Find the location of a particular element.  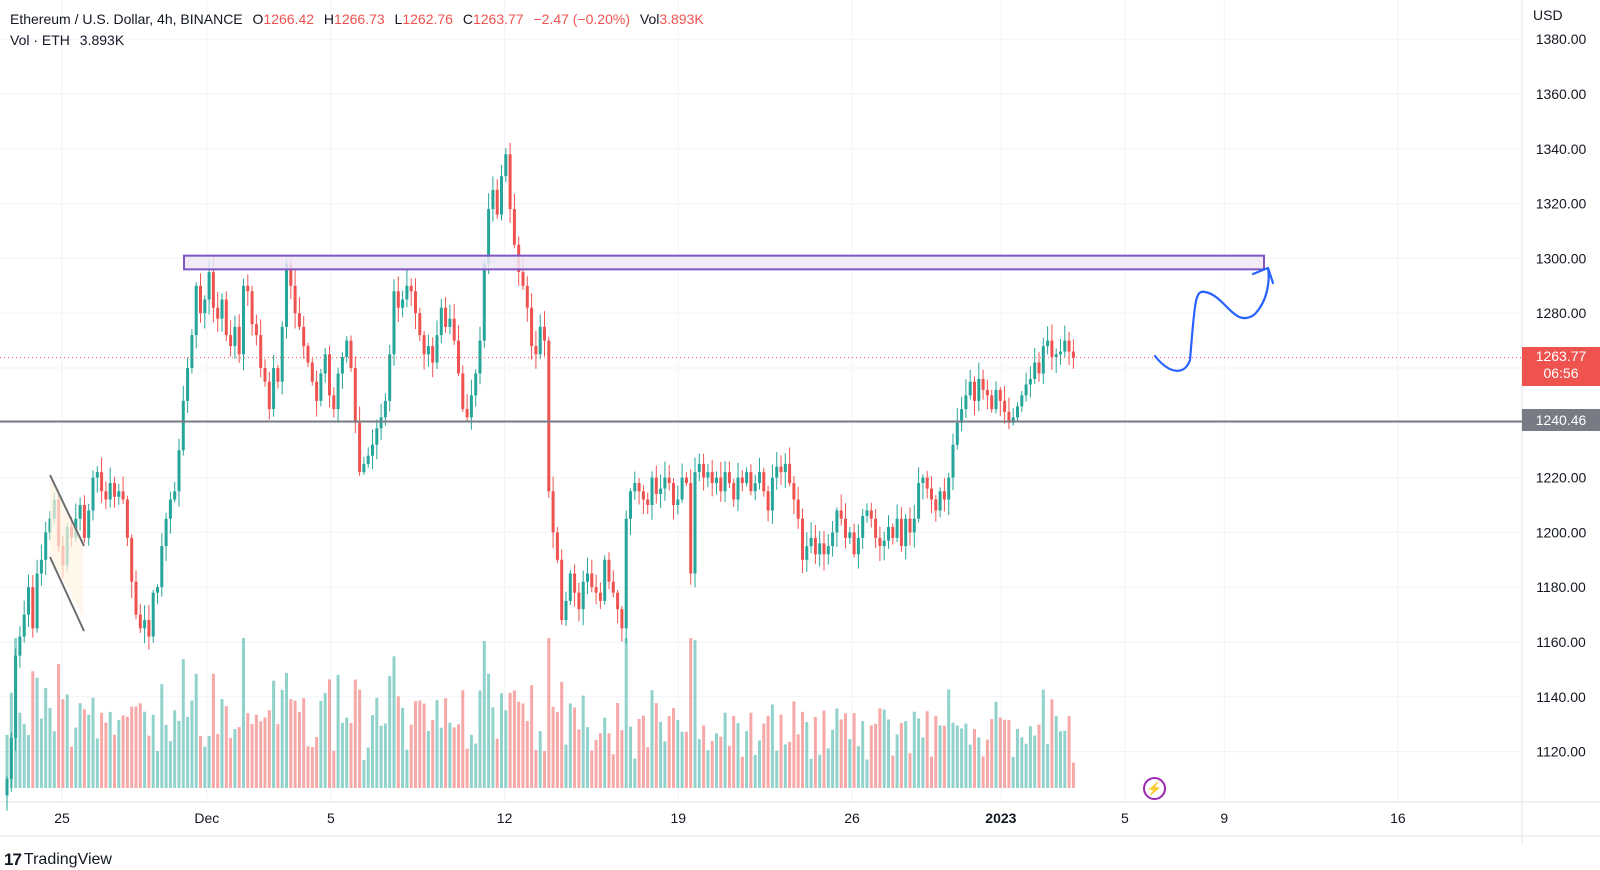

currency-label: USD is located at coordinates (1548, 15).